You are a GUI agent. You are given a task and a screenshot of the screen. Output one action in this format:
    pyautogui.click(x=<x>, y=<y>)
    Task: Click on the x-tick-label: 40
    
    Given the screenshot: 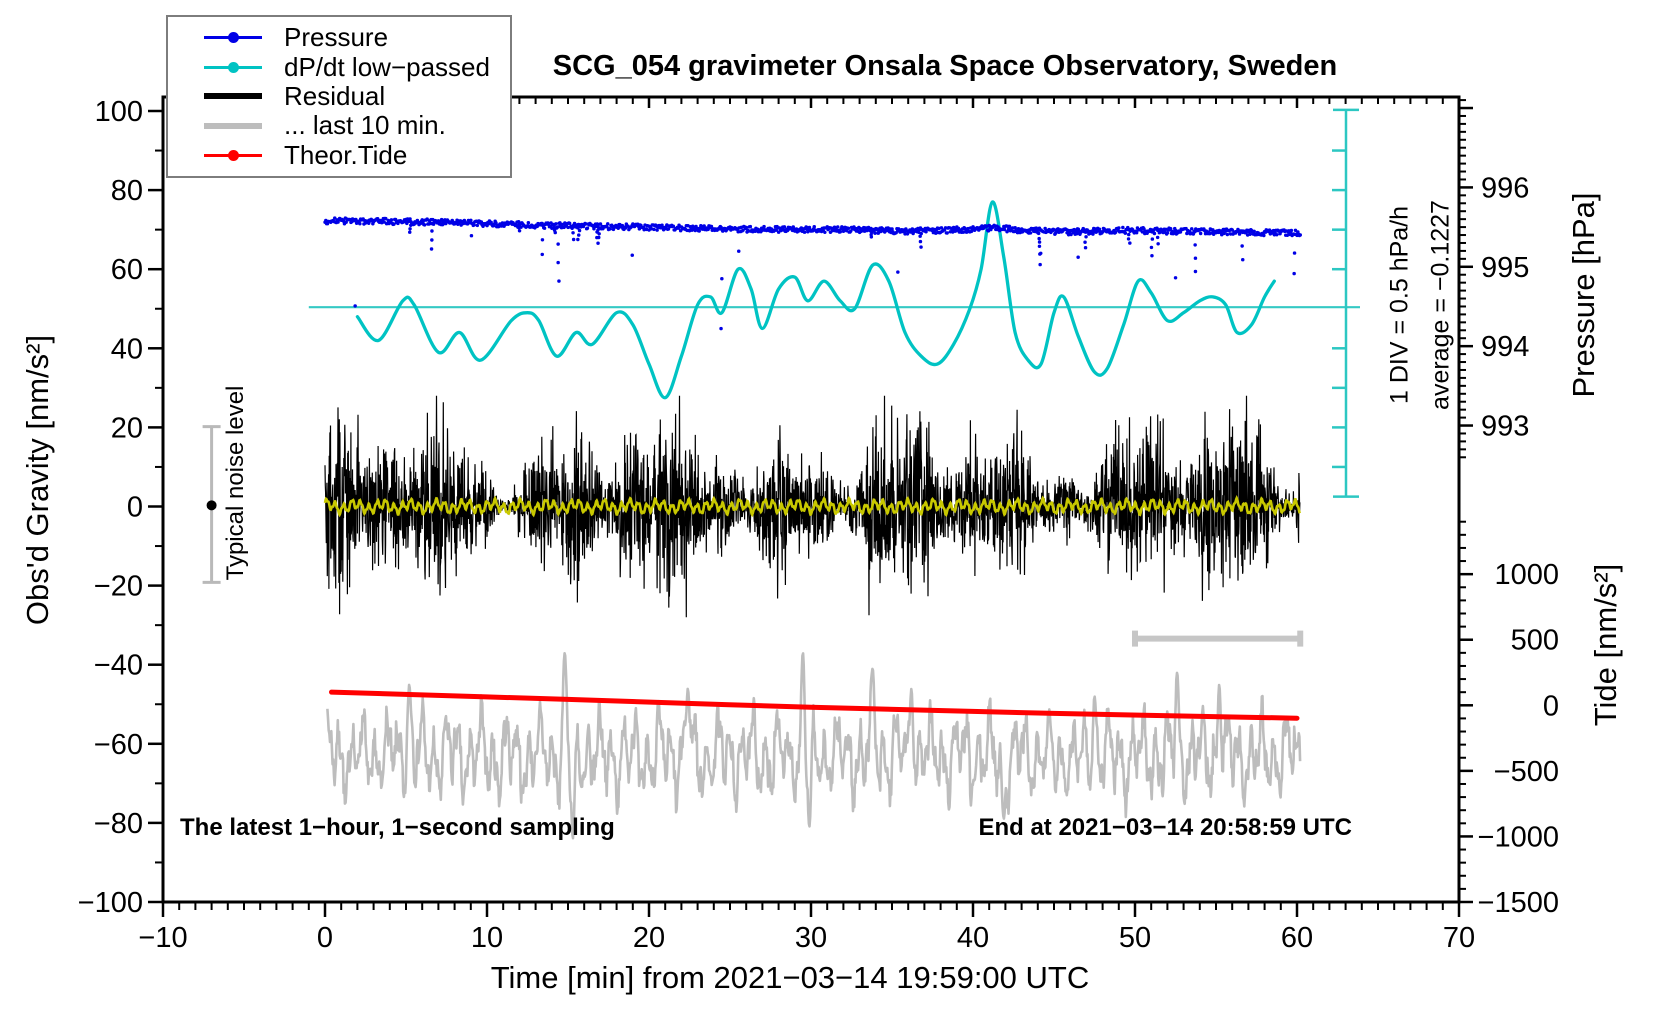 What is the action you would take?
    pyautogui.click(x=973, y=938)
    